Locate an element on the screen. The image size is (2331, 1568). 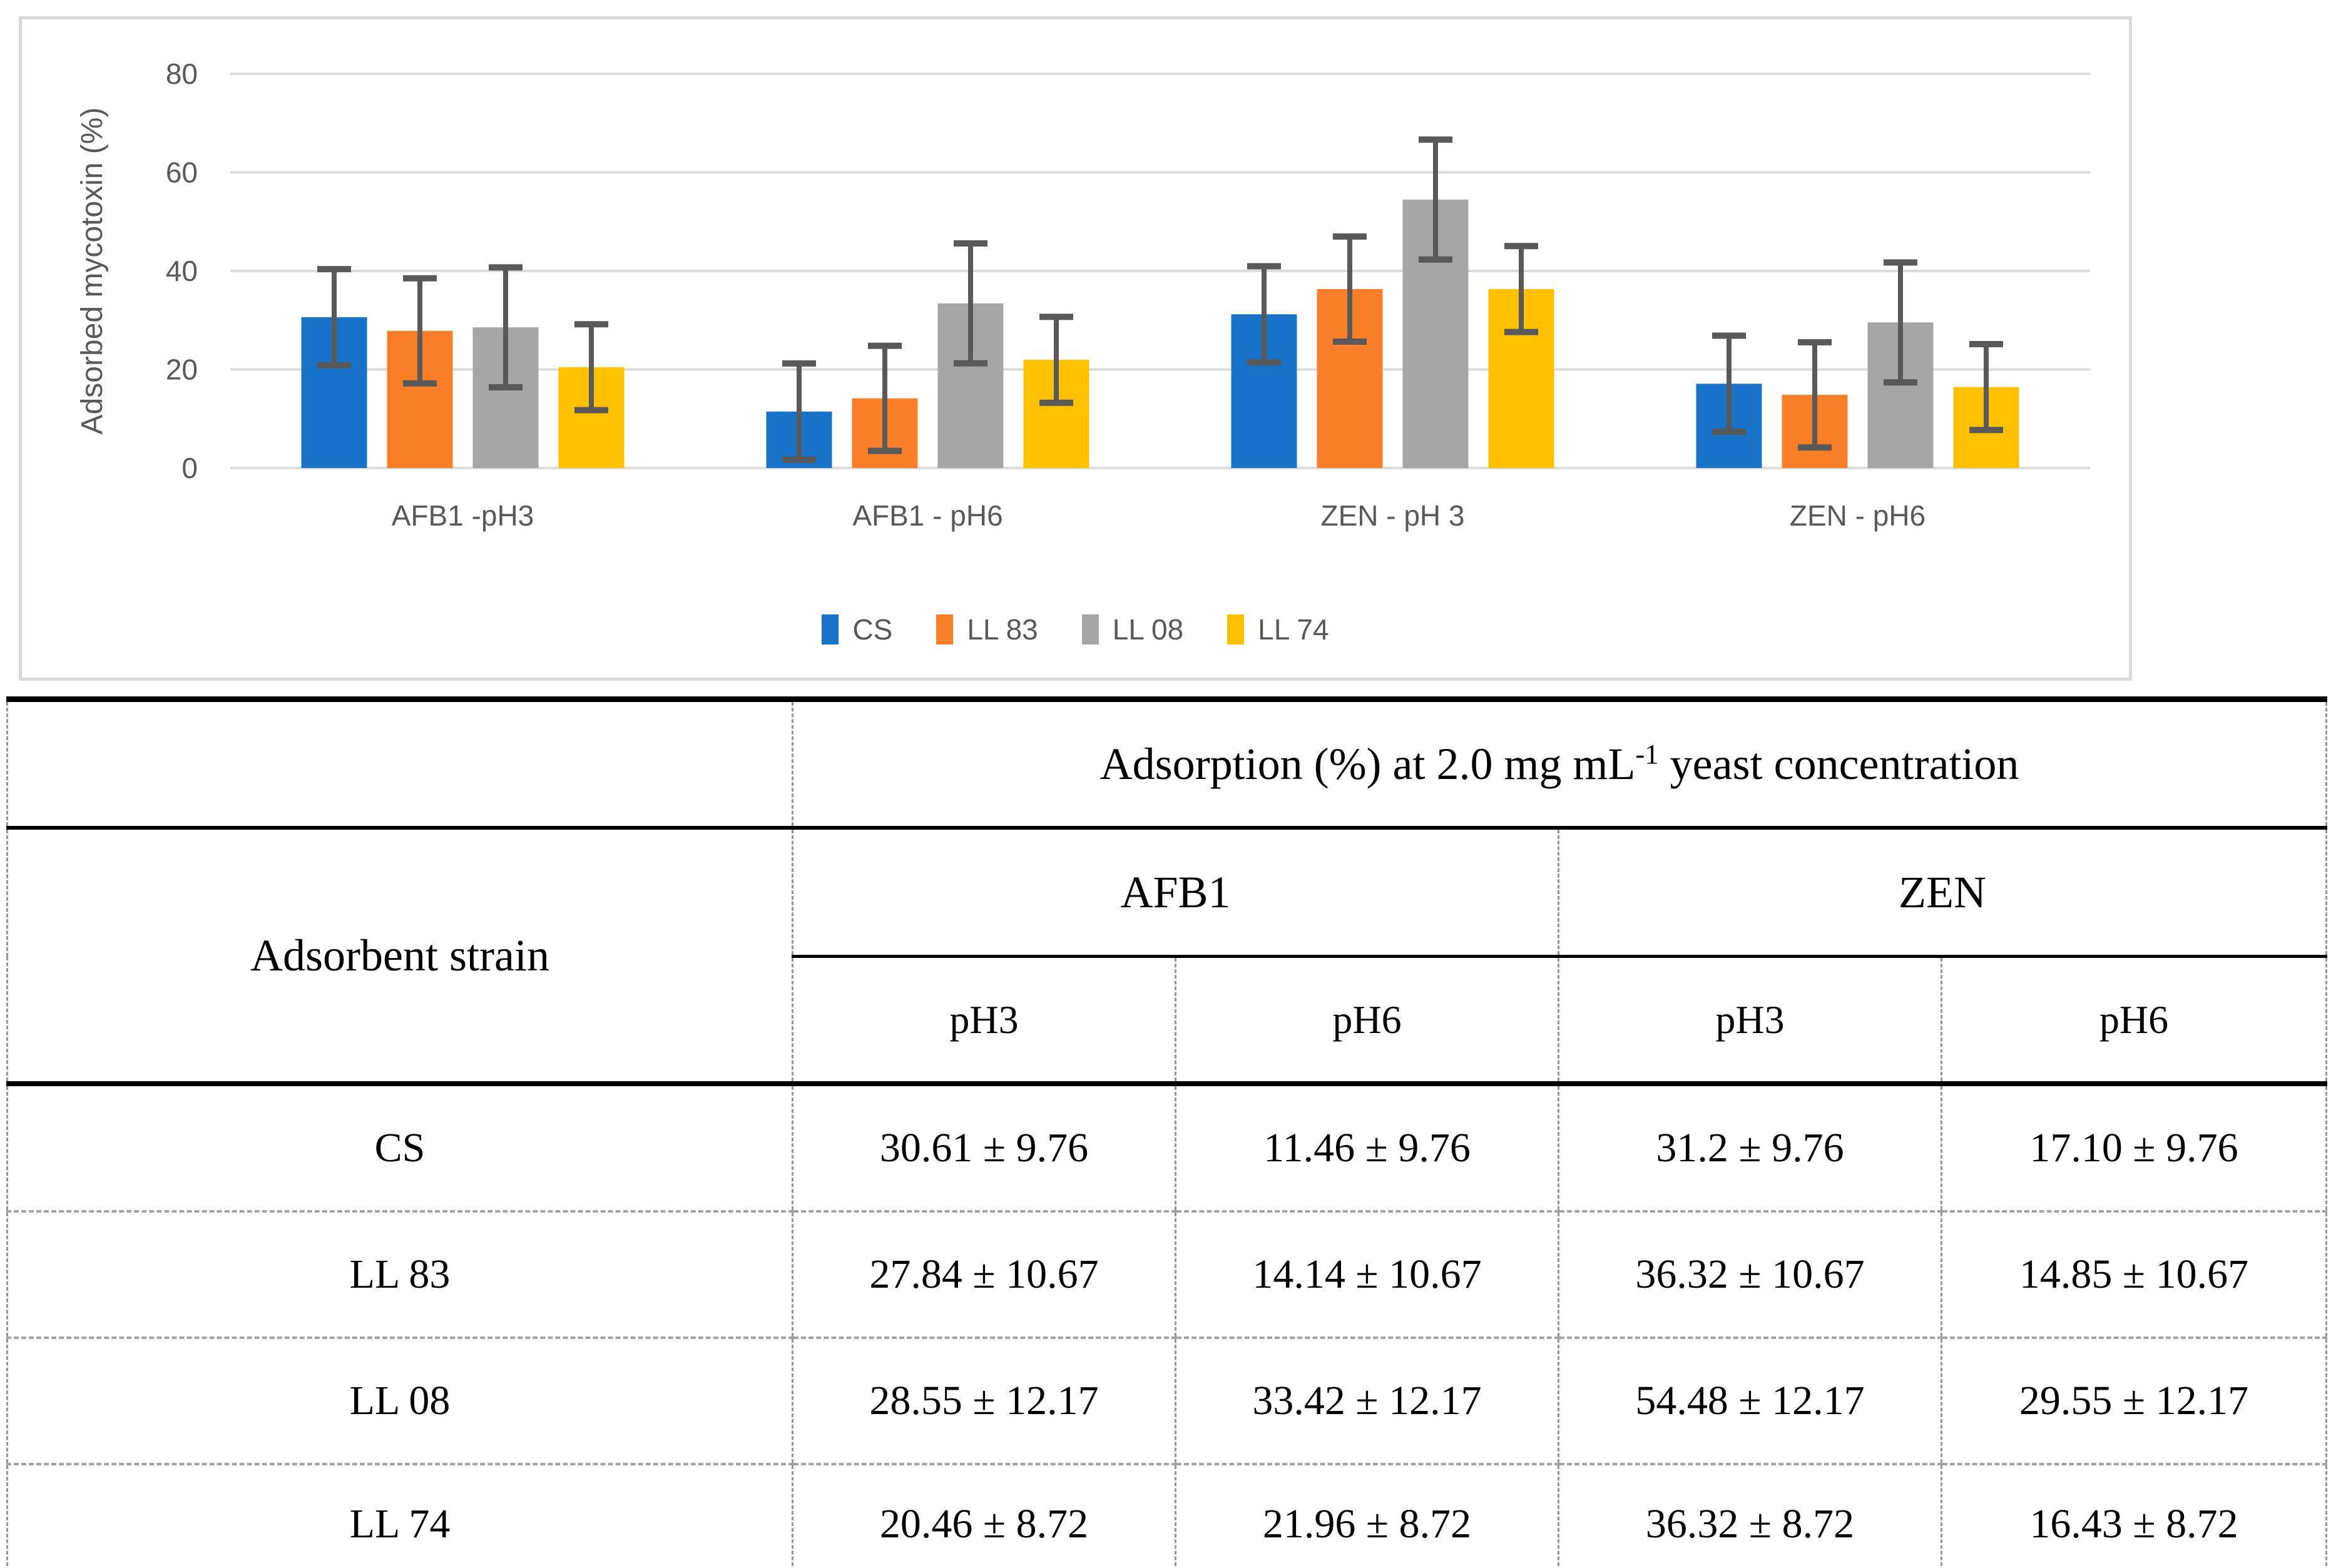
row-label-ll74: LL 74 is located at coordinates (400, 1515).